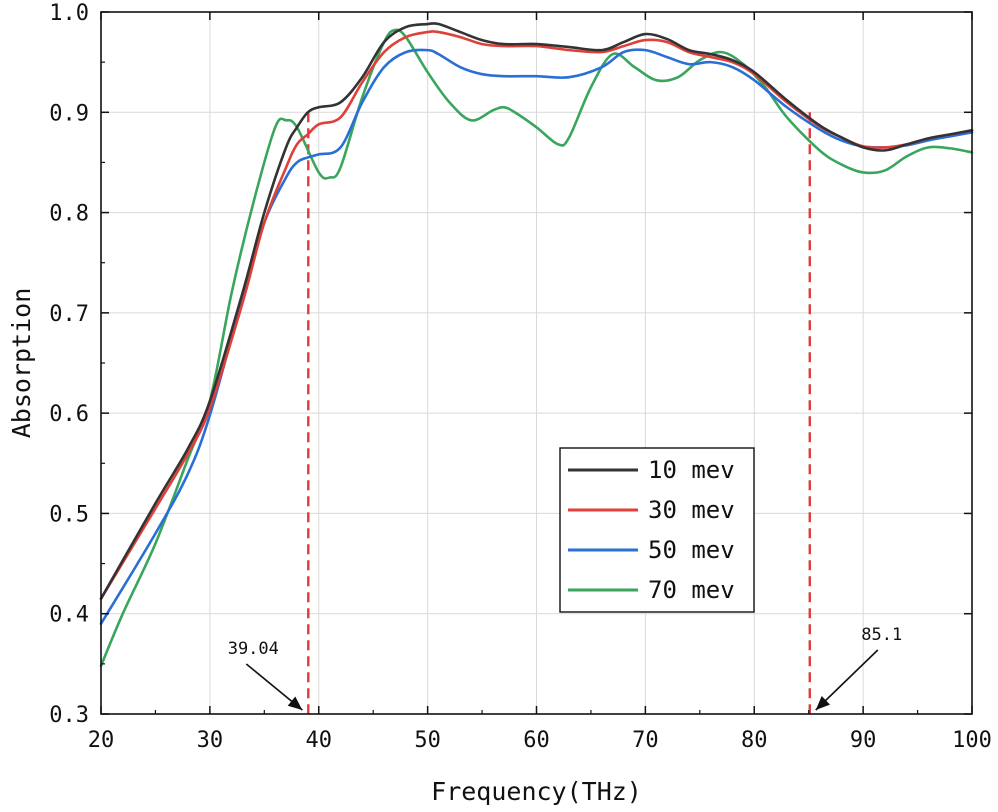 This screenshot has height=812, width=998. What do you see at coordinates (691, 510) in the screenshot?
I see `legend-label: 30 mev` at bounding box center [691, 510].